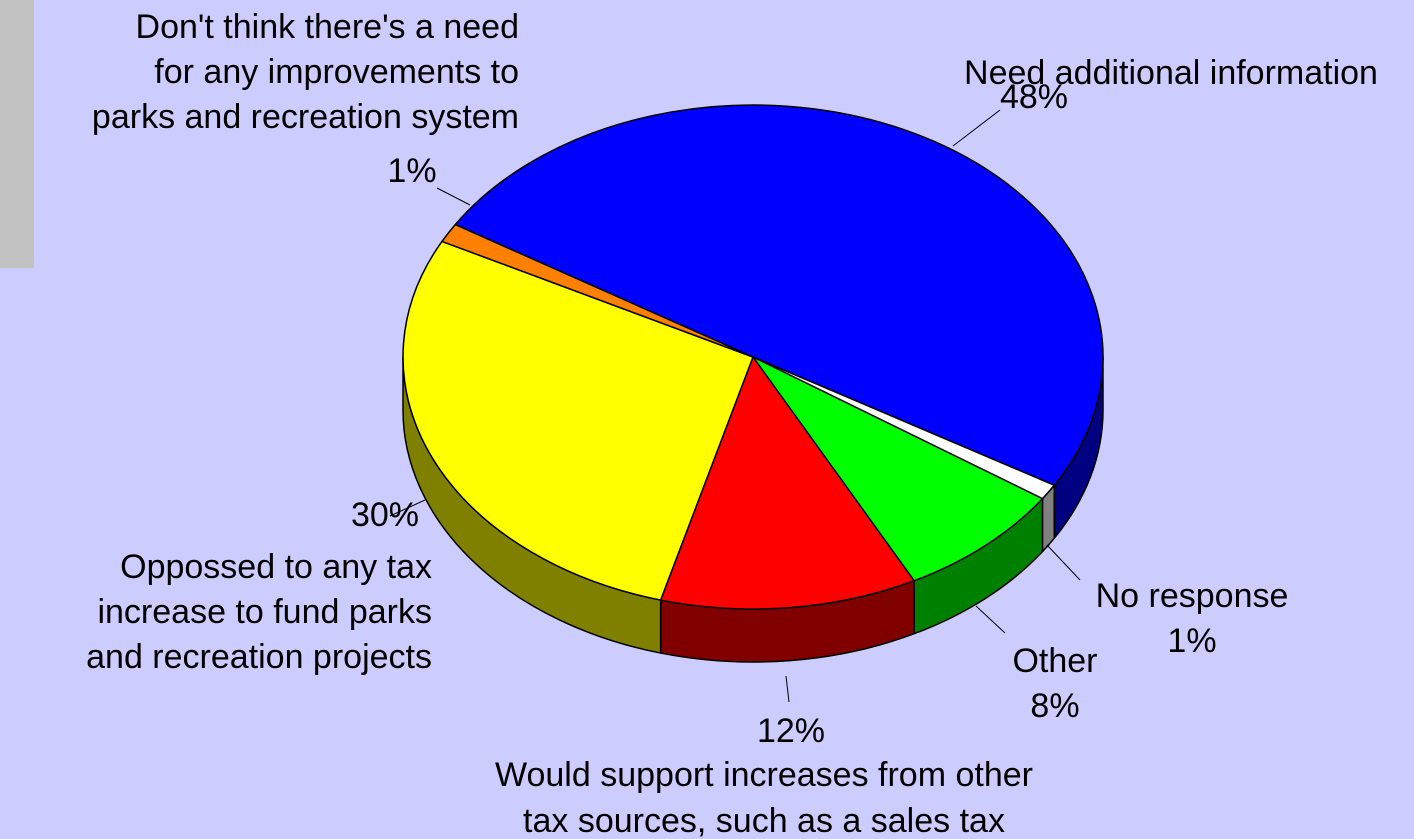 This screenshot has width=1414, height=839. I want to click on slice-label-oppossed: and recreation projects, so click(259, 657).